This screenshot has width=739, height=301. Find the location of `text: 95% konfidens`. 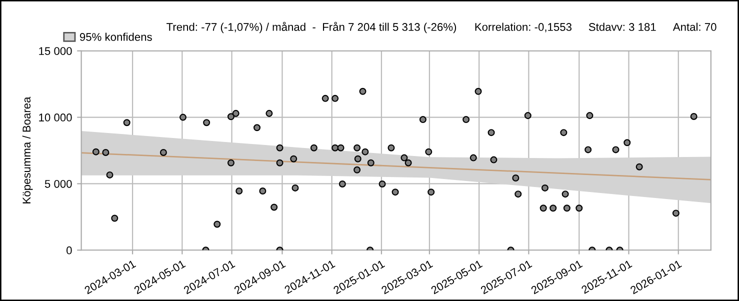

text: 95% konfidens is located at coordinates (116, 36).